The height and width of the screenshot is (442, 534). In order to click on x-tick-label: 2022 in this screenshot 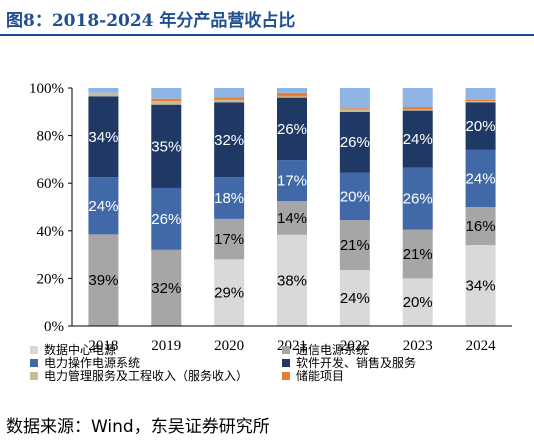, I will do `click(355, 346)`.